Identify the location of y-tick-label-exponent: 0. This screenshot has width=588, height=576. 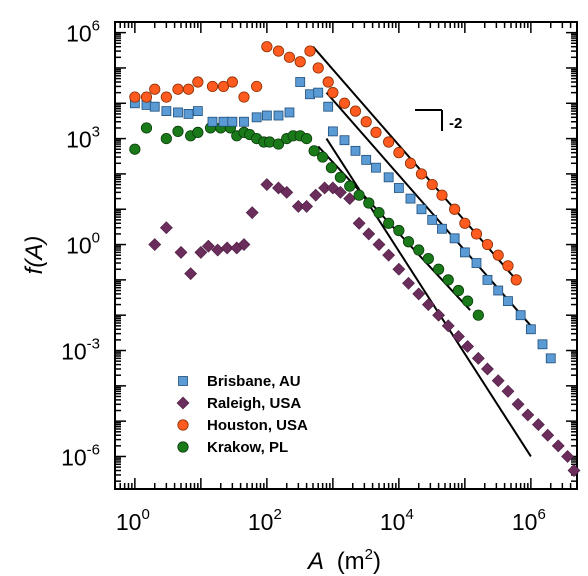
(96, 238).